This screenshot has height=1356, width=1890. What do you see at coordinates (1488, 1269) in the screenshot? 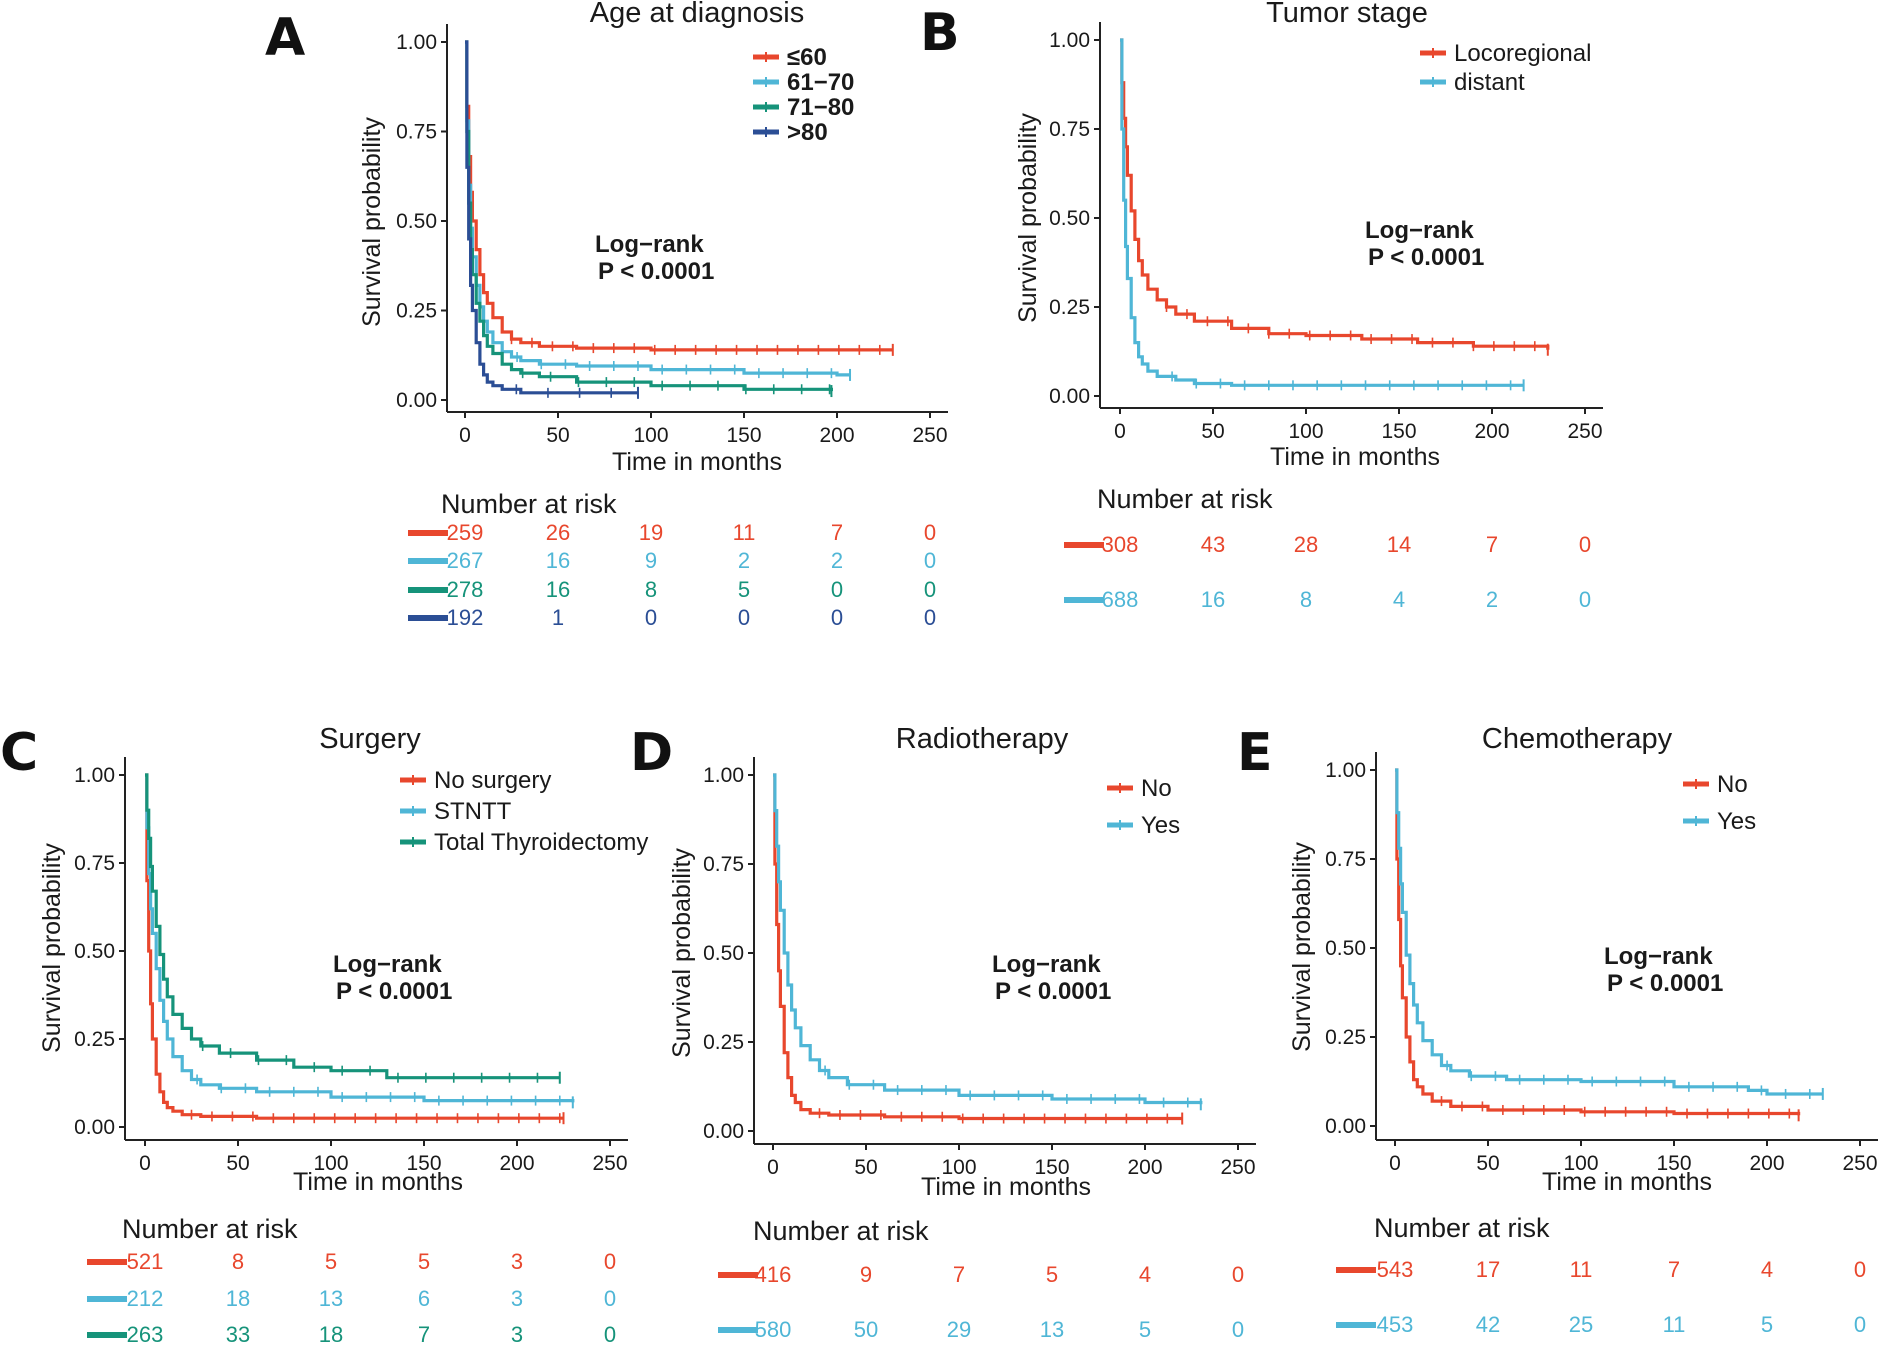
I see `risk-value: 17` at bounding box center [1488, 1269].